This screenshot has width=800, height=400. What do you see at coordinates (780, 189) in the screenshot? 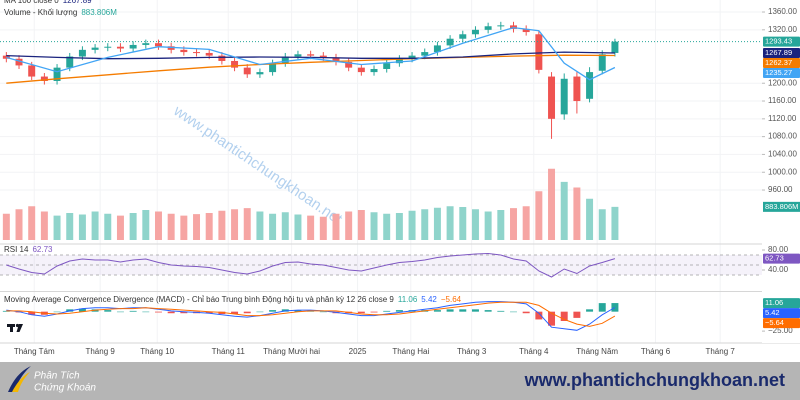
I see `y-tick-label: 960.00` at bounding box center [780, 189].